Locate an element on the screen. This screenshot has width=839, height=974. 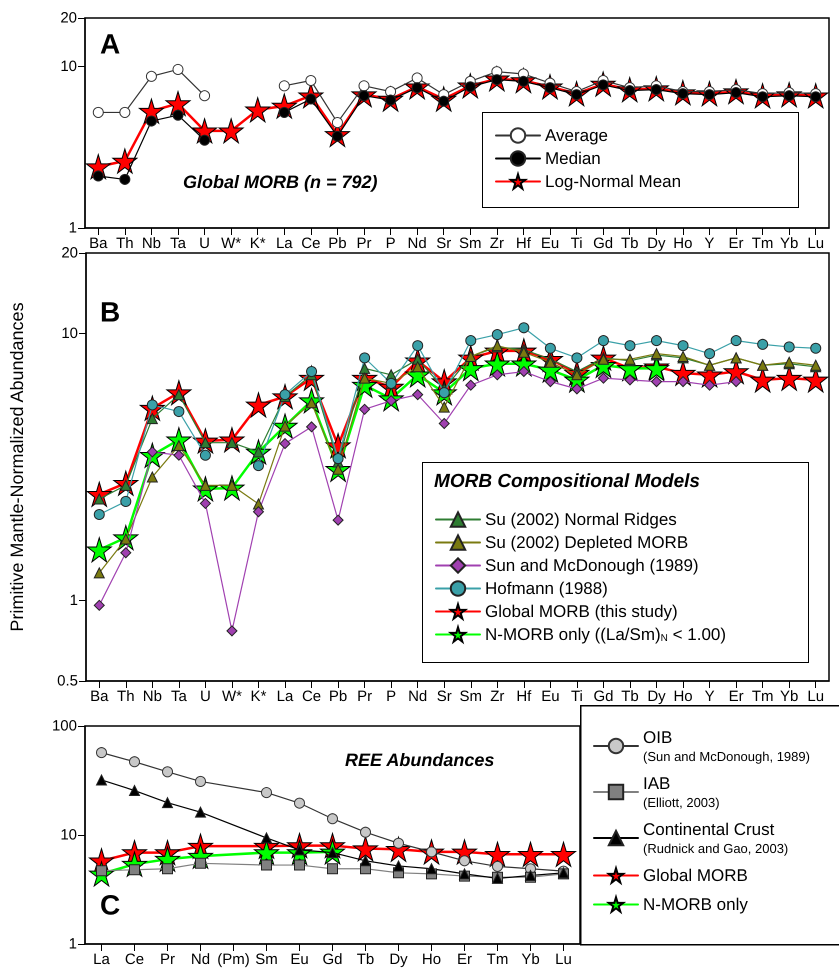
legend-label: N-MORB only is located at coordinates (695, 904).